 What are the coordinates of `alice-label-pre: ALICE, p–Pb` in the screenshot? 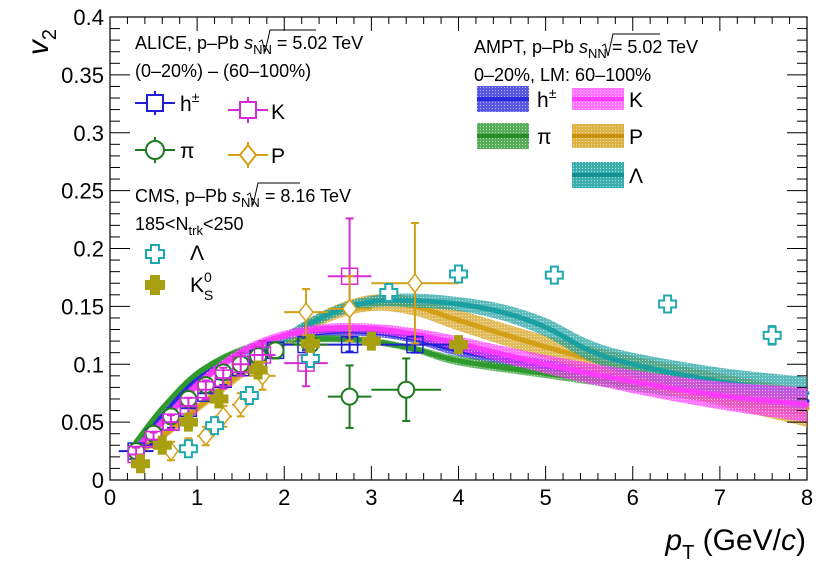 It's located at (189, 43).